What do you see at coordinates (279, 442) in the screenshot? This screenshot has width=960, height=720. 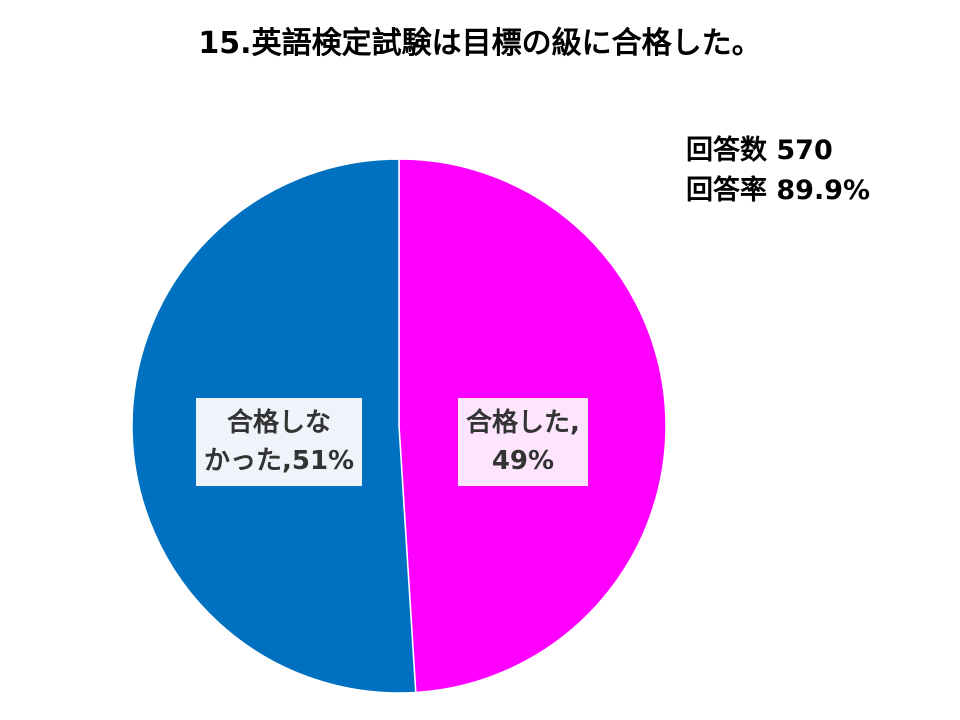 I see `data-label: 合格しな かった,51%` at bounding box center [279, 442].